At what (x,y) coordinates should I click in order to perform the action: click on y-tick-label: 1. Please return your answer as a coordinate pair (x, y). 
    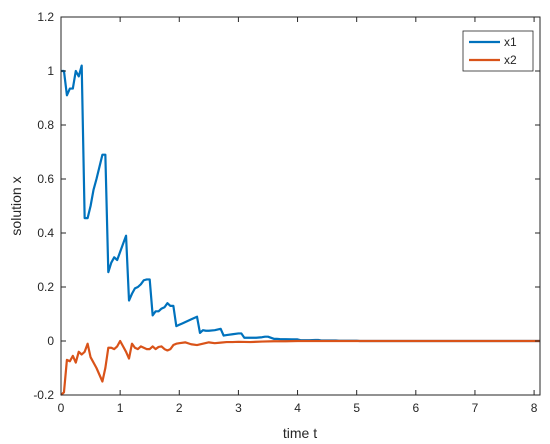
    Looking at the image, I should click on (50, 71).